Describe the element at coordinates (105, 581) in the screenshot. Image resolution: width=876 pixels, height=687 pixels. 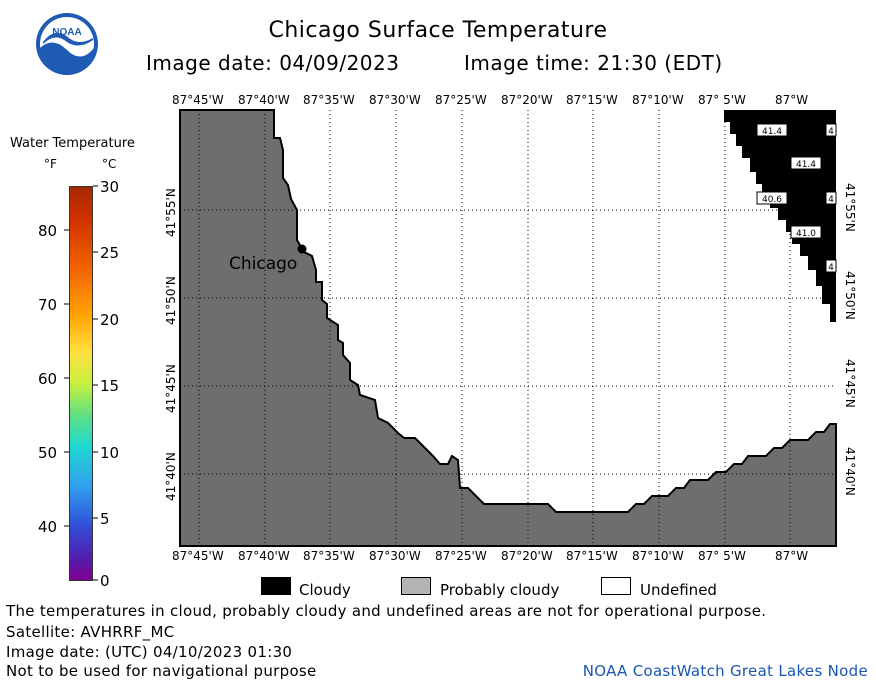
I see `scale-tick-c: 0` at that location.